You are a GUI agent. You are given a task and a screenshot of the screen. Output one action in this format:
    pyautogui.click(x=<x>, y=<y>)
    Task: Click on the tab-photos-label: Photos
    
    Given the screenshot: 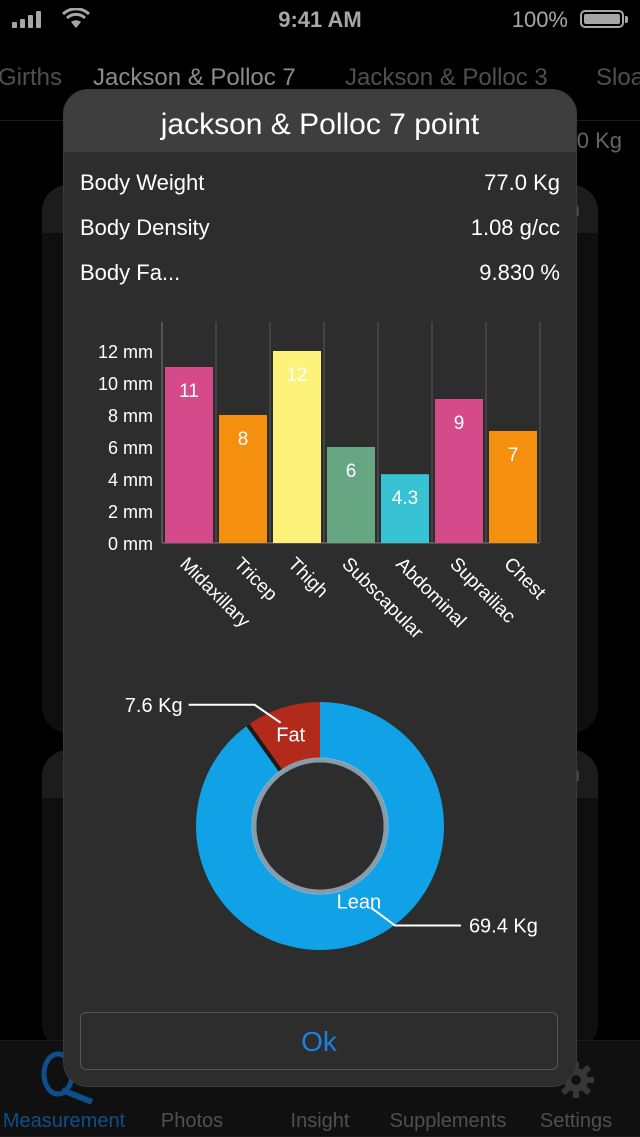 What is the action you would take?
    pyautogui.click(x=192, y=1121)
    